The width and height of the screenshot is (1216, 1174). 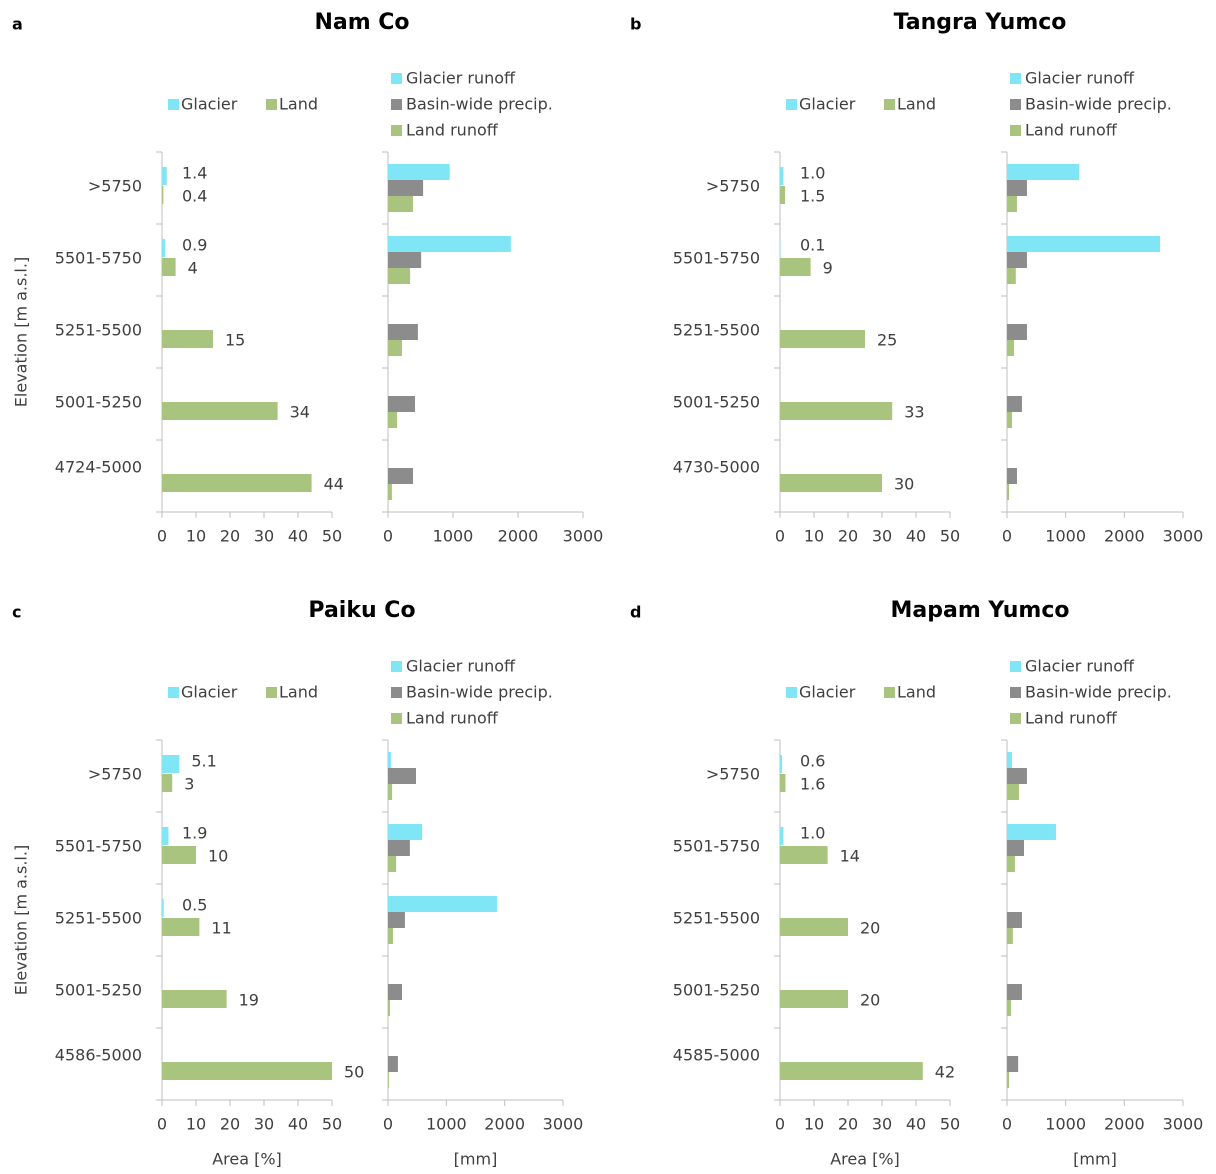 I want to click on y-tick-label: 5251-5500, so click(x=98, y=918).